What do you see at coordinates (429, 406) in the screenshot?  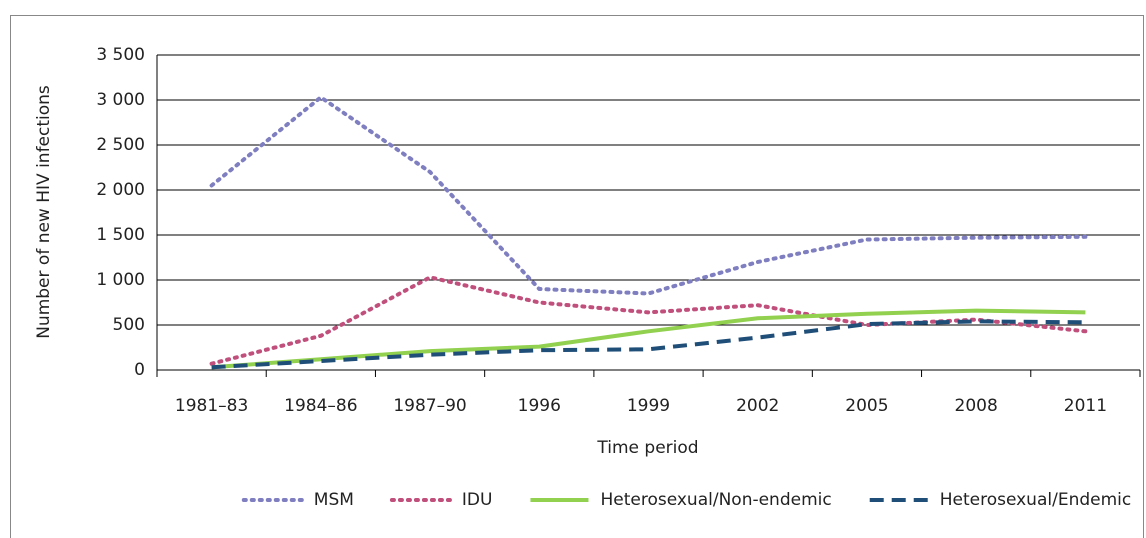 I see `x-tick-label: 1987–90` at bounding box center [429, 406].